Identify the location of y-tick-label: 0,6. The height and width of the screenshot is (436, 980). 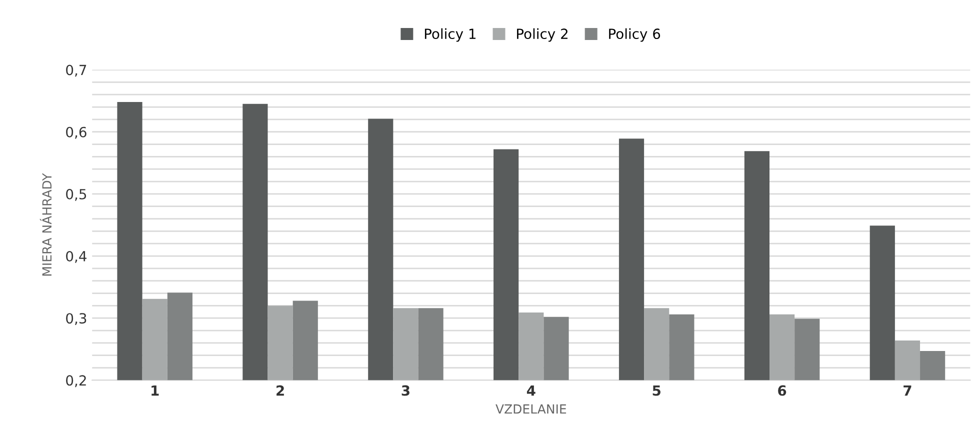
(76, 132).